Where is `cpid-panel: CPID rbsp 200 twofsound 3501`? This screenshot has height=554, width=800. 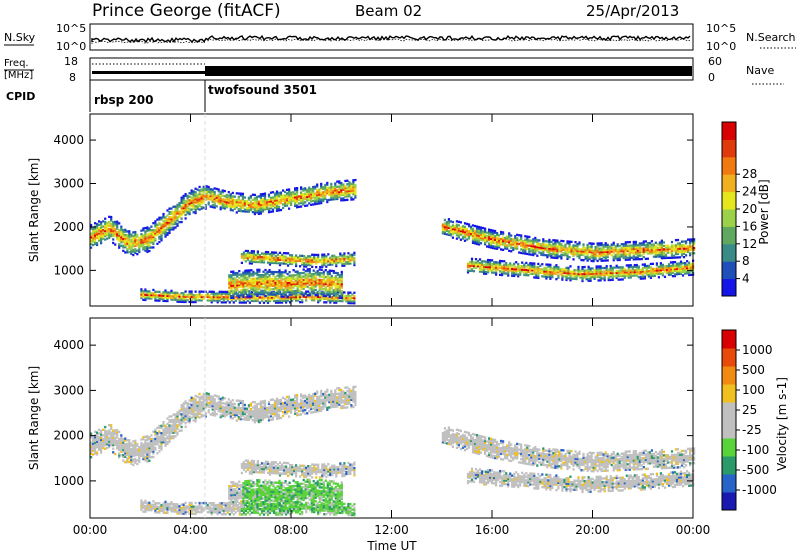 cpid-panel: CPID rbsp 200 twofsound 3501 is located at coordinates (161, 96).